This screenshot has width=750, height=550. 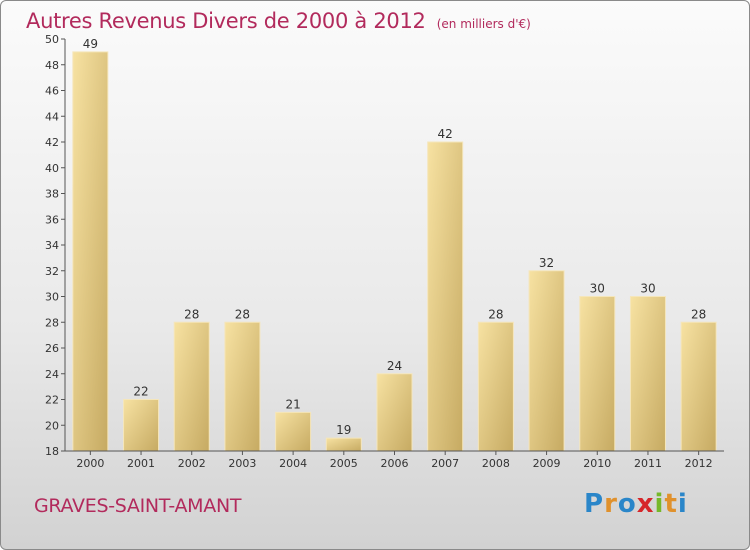 I want to click on data-label-2012: 28, so click(x=698, y=314).